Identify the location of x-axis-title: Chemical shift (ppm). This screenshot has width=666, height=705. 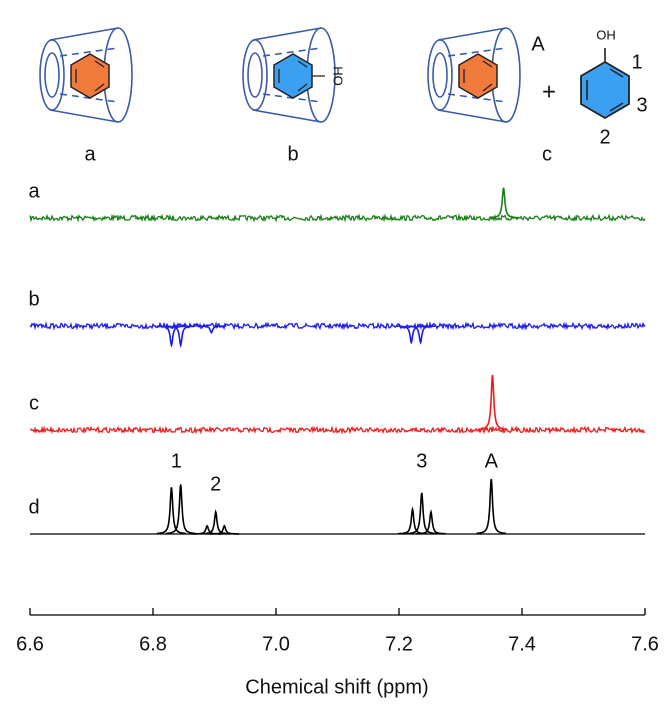
(336, 687).